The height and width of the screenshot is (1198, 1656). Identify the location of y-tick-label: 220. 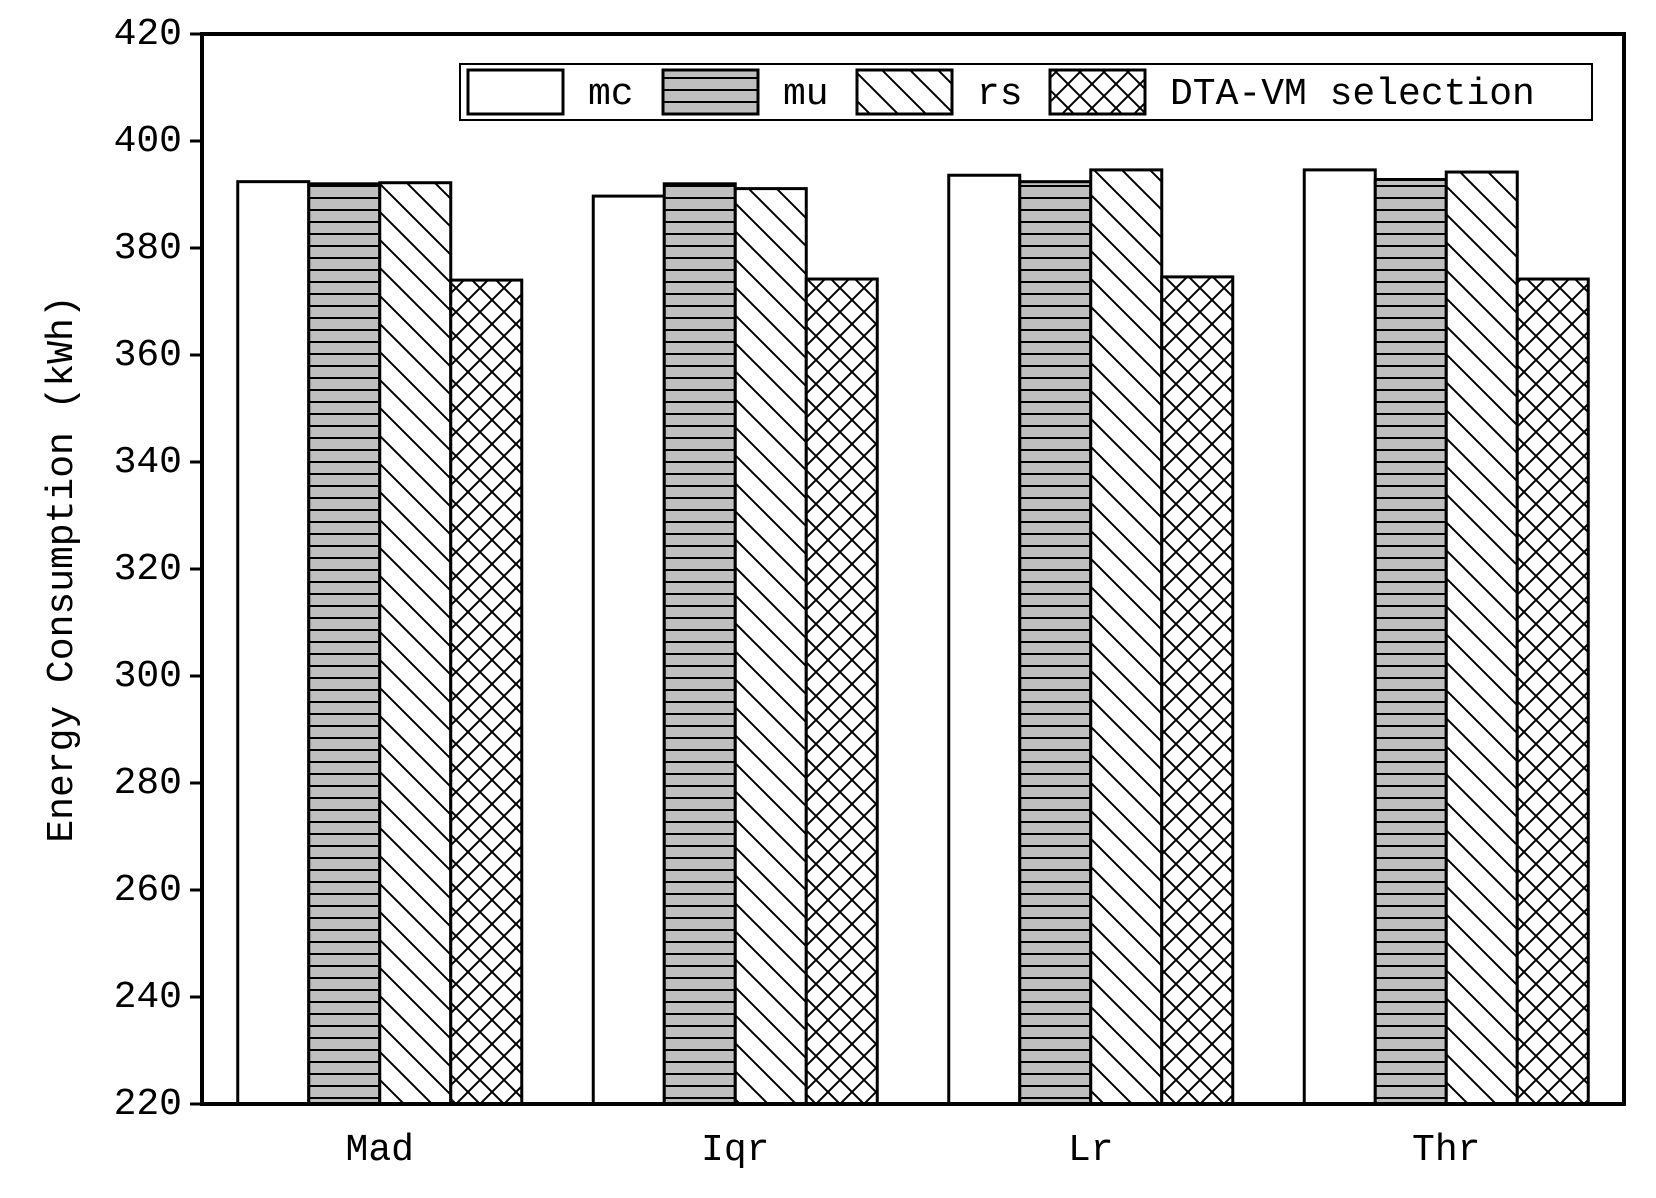
(148, 1104).